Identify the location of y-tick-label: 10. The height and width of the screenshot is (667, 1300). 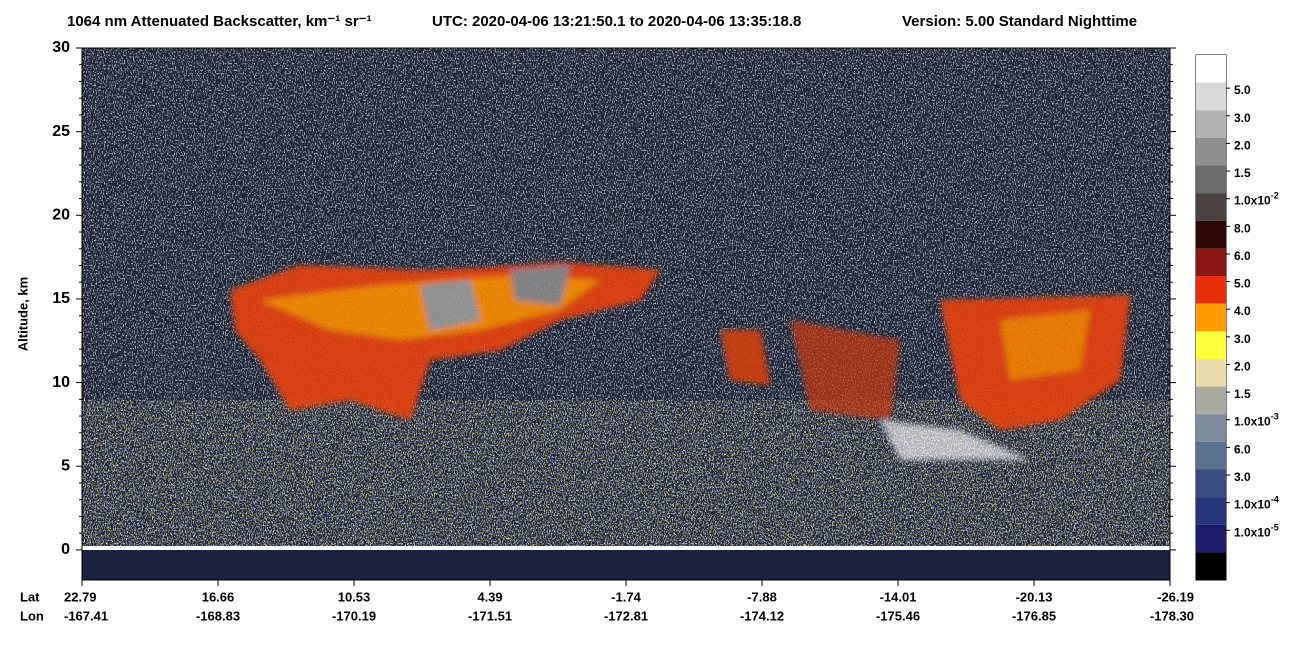
(61, 382).